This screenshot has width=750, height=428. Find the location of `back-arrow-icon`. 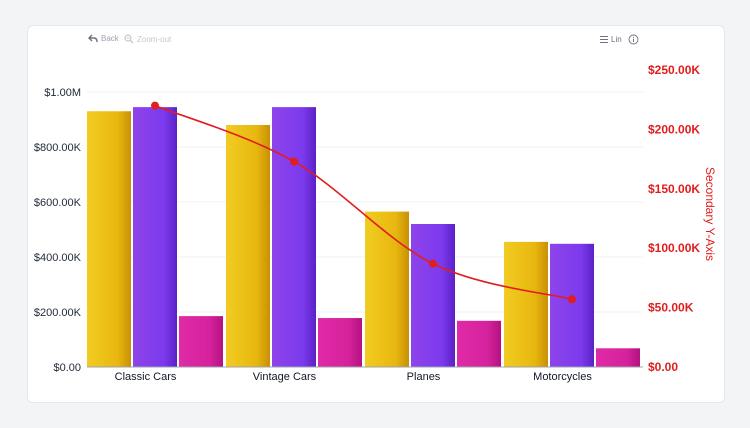

back-arrow-icon is located at coordinates (93, 38).